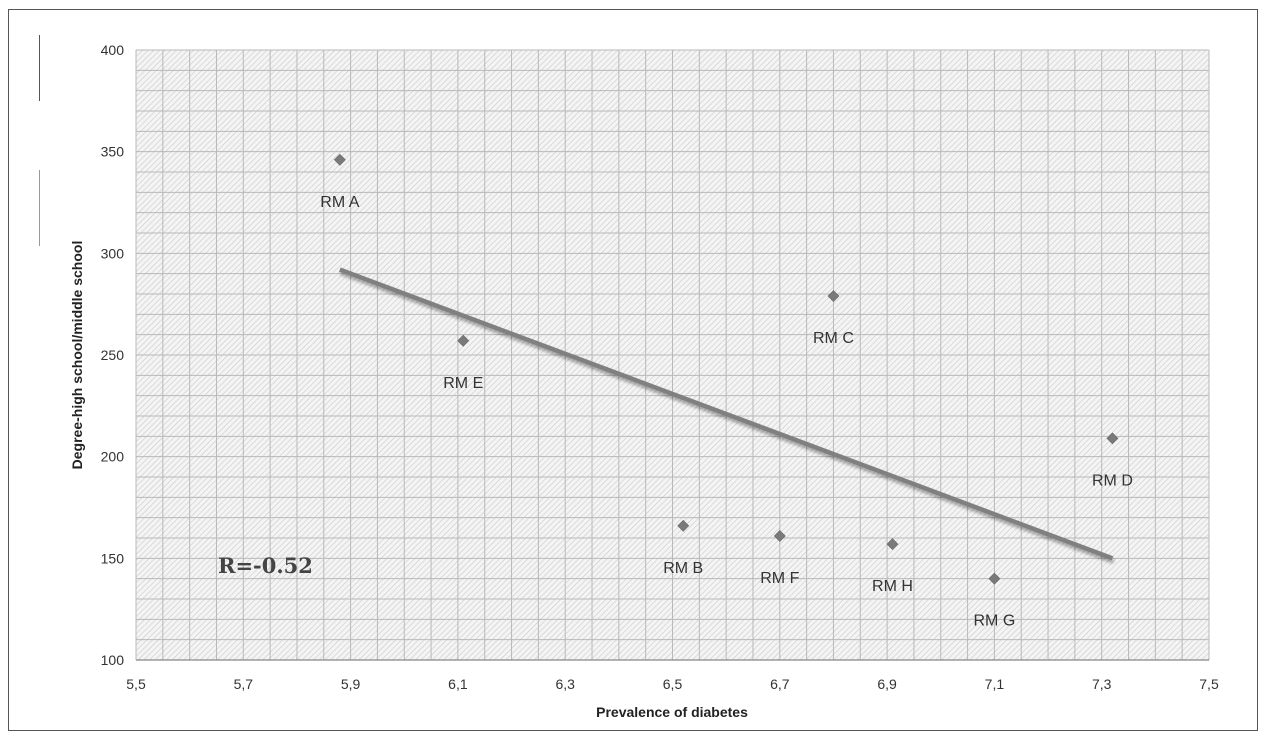  What do you see at coordinates (833, 338) in the screenshot?
I see `data-point-label: RM C` at bounding box center [833, 338].